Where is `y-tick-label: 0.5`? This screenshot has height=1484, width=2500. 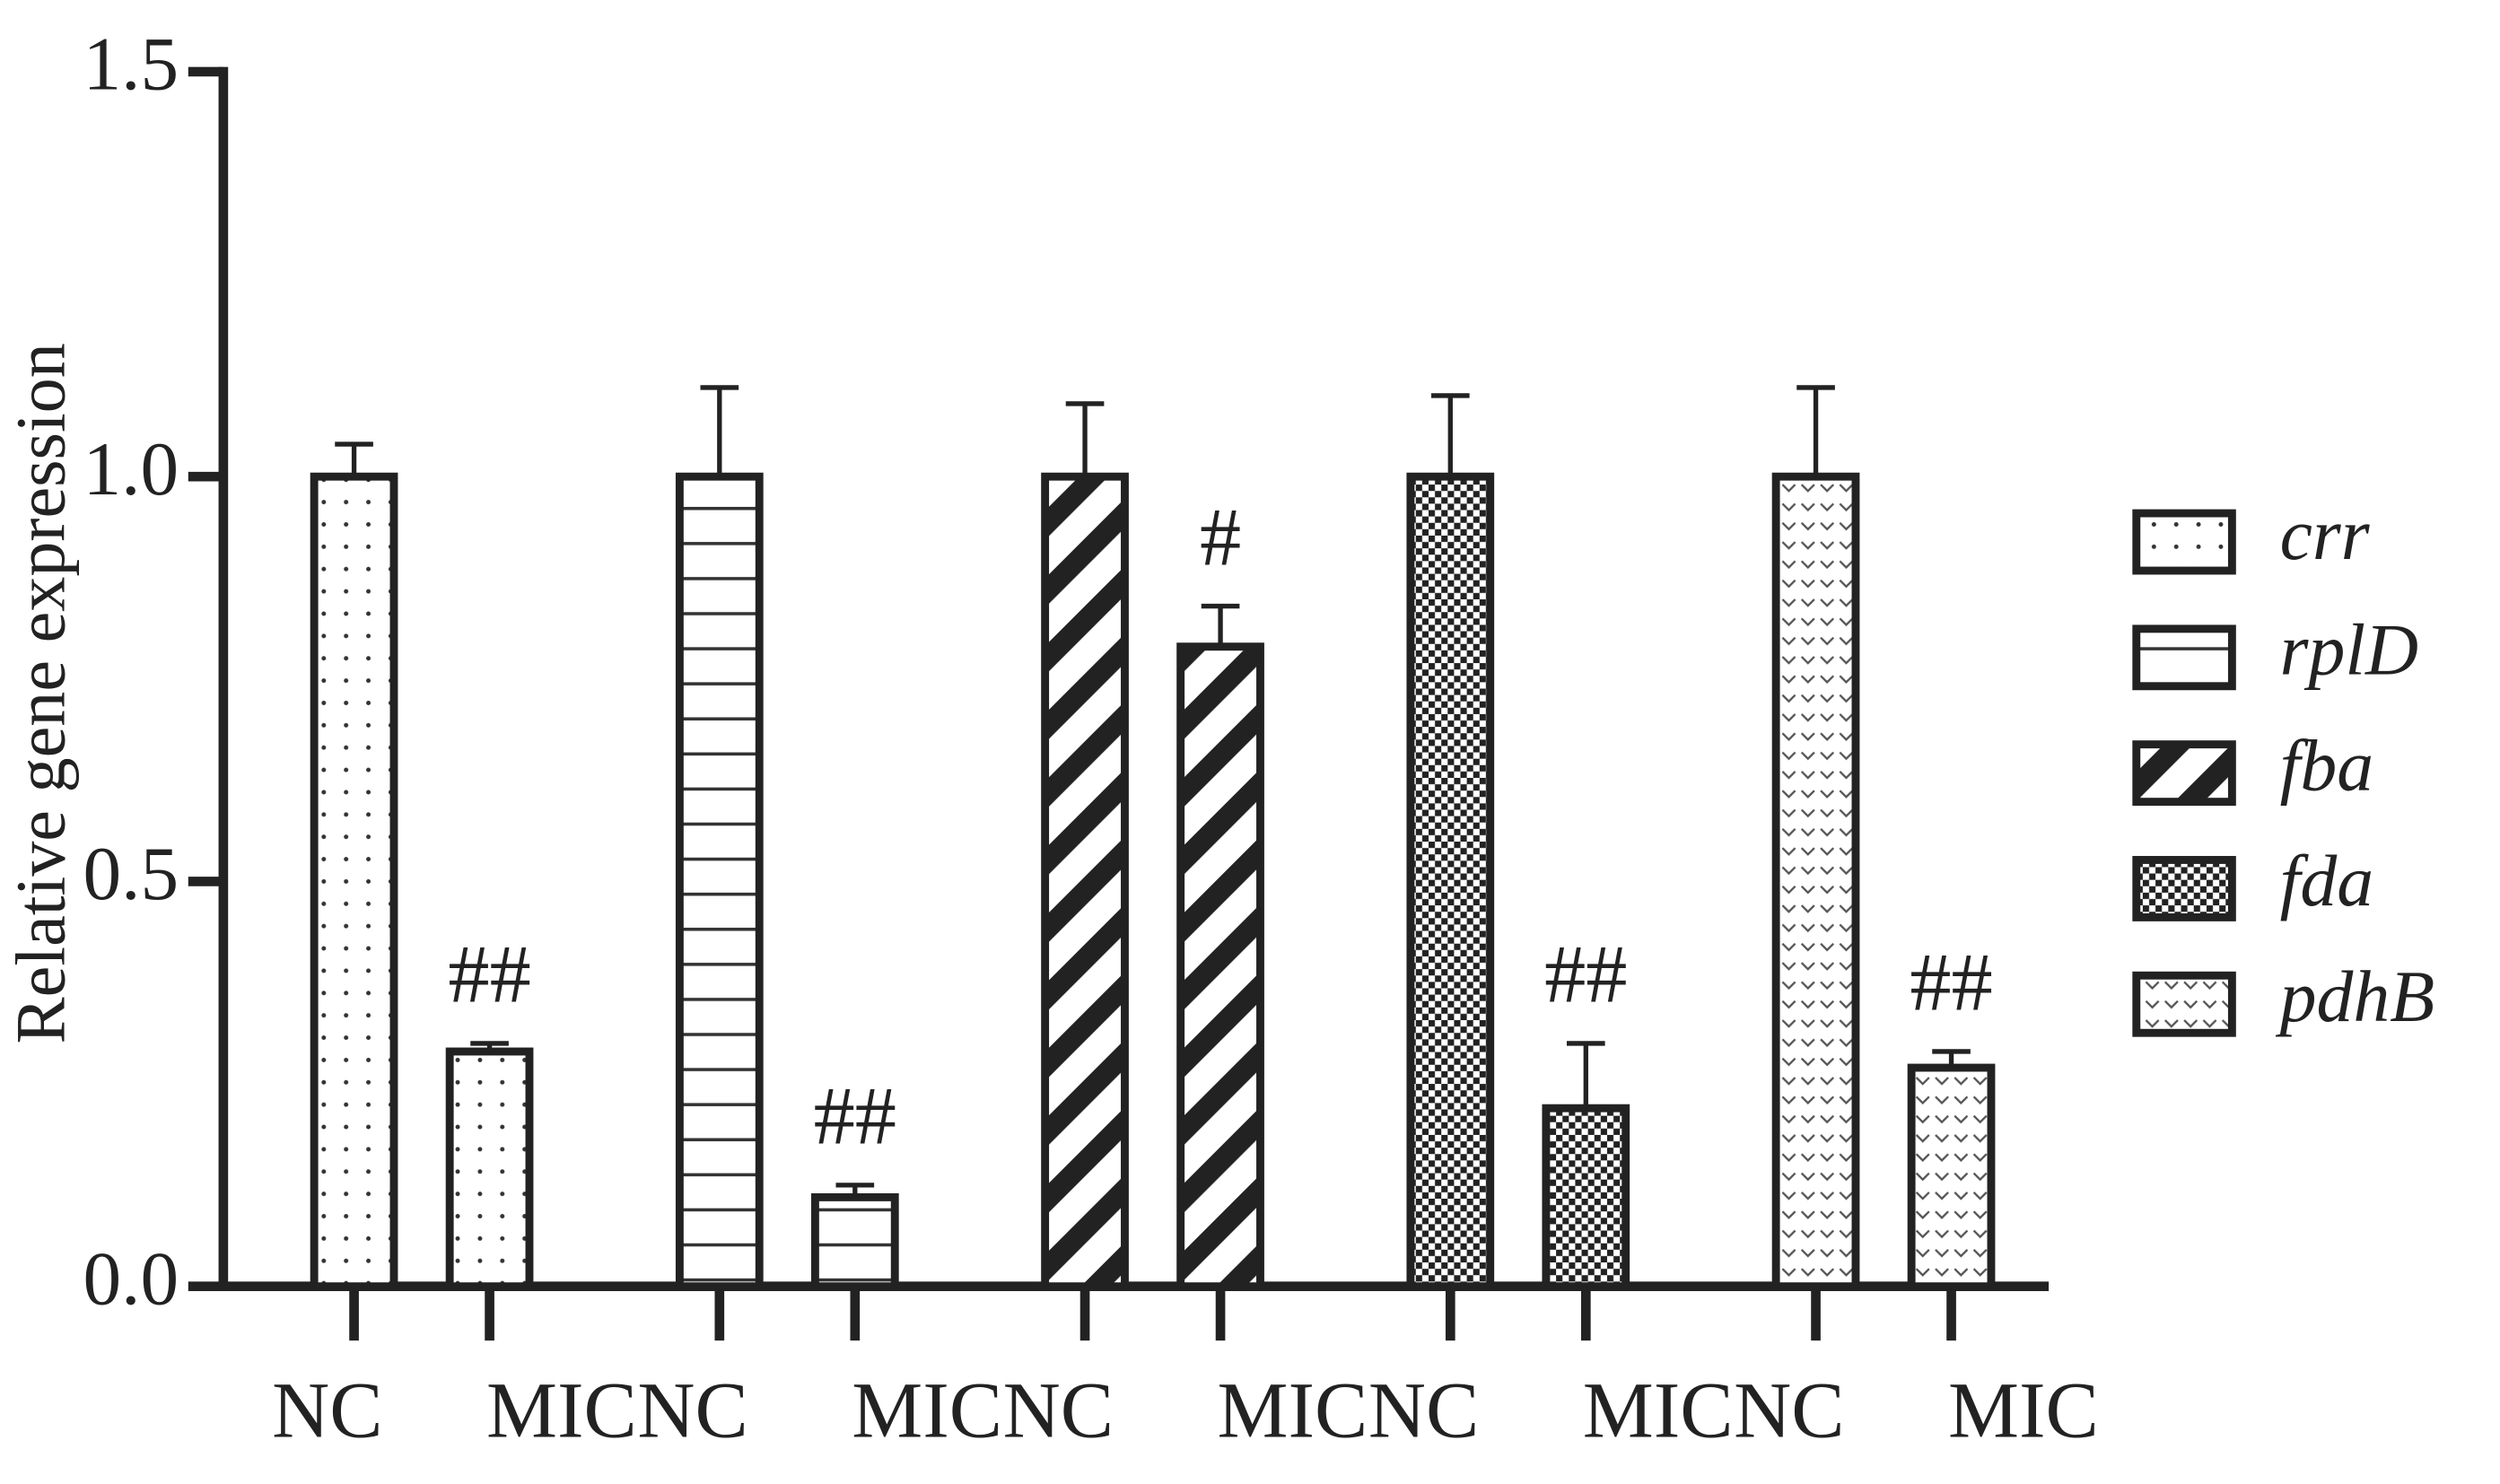 y-tick-label: 0.5 is located at coordinates (131, 874).